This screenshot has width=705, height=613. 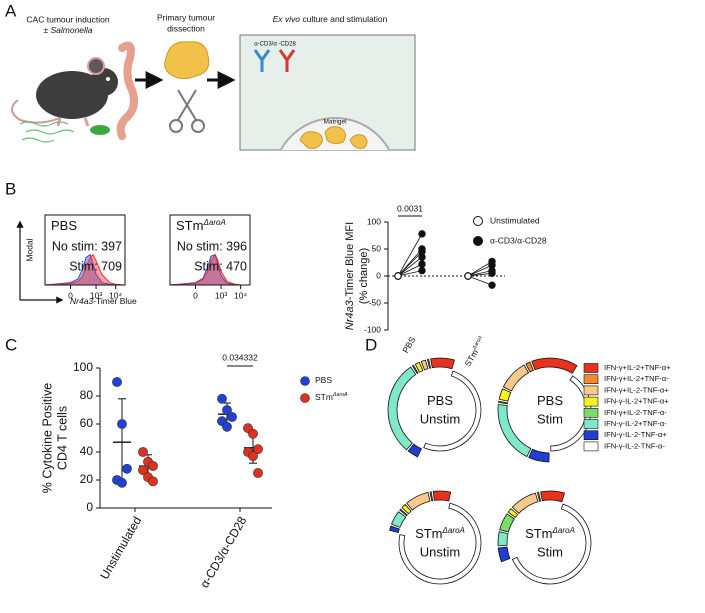 I want to click on legend-label: STmΔaroA, so click(x=331, y=397).